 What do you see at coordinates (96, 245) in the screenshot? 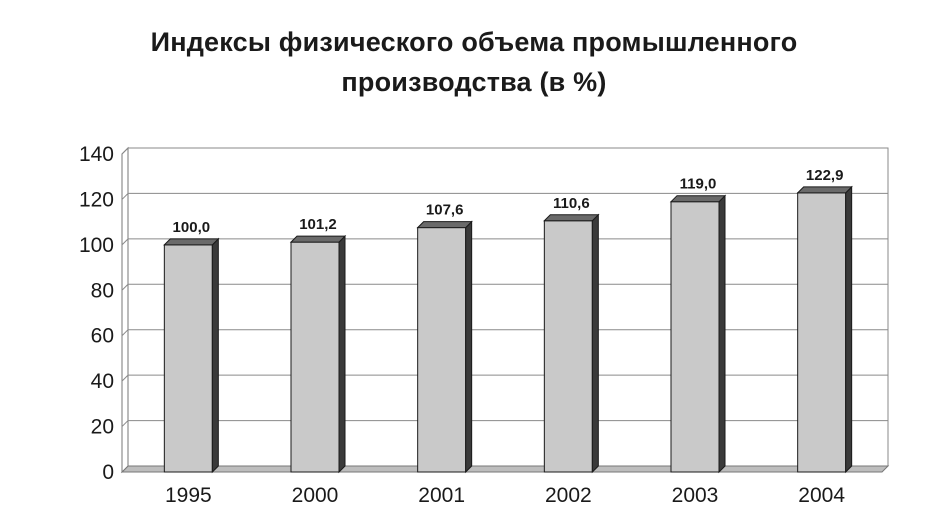
I see `y-tick-label: 100` at bounding box center [96, 245].